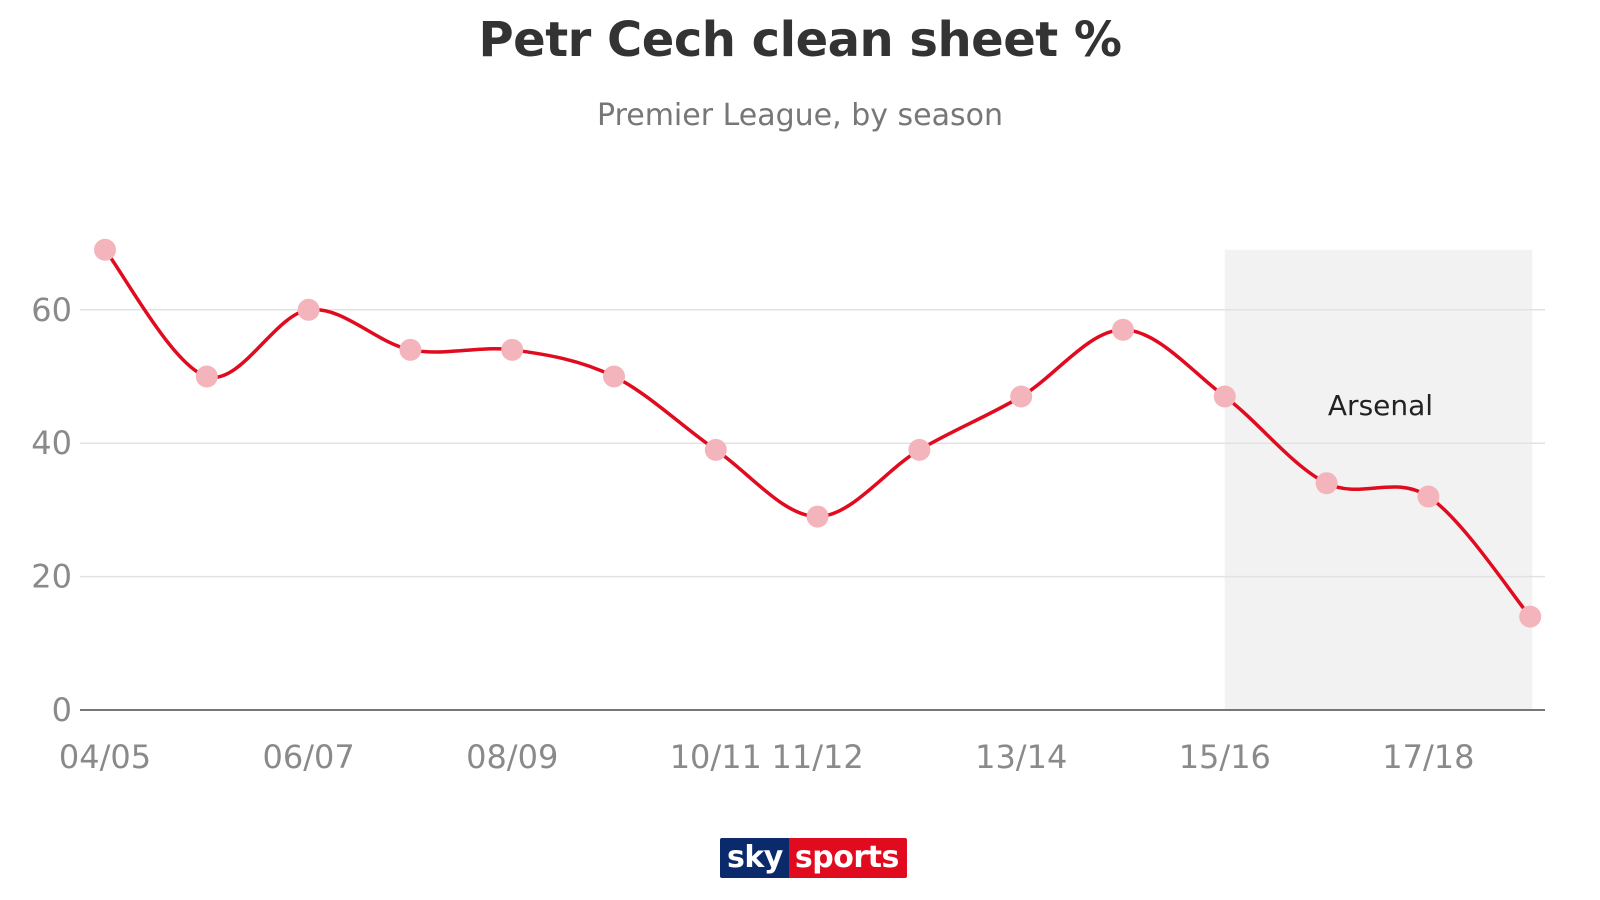 This screenshot has width=1600, height=900. I want to click on x-tick-label: 15/16, so click(1225, 757).